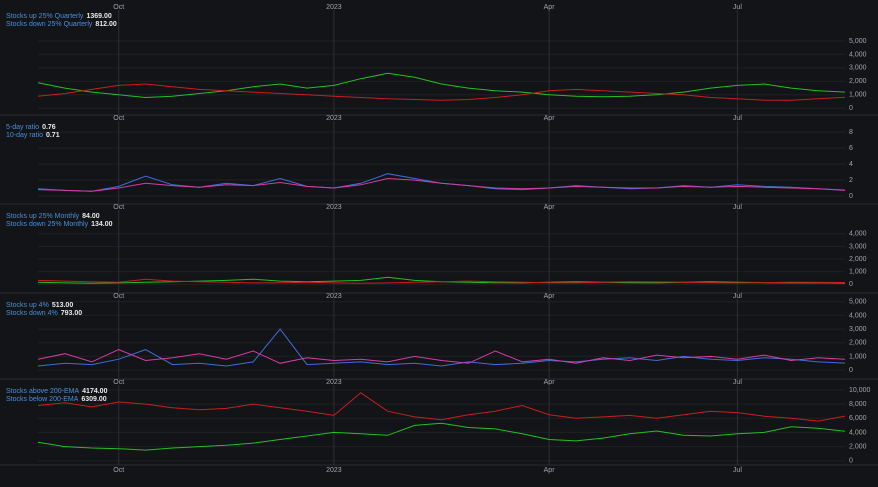 This screenshot has width=878, height=487. Describe the element at coordinates (851, 164) in the screenshot. I see `y-tick-label: 4` at that location.